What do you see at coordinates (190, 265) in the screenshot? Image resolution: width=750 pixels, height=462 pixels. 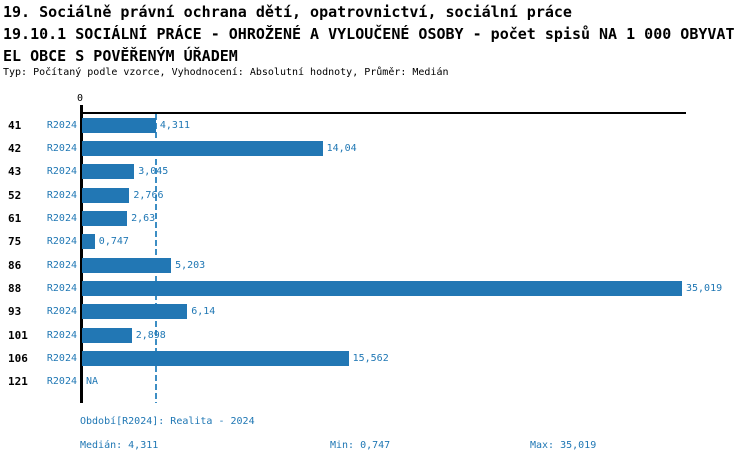 I see `row-value-label: 5,203` at bounding box center [190, 265].